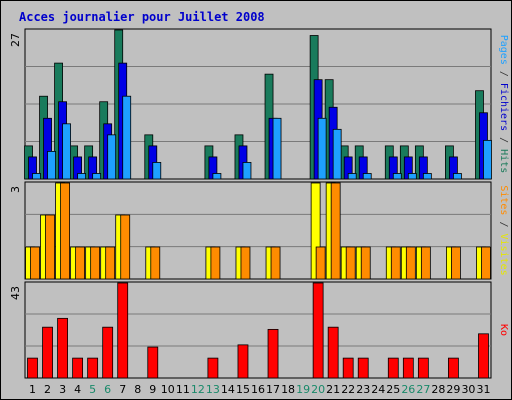 The height and width of the screenshot is (400, 512). I want to click on x-tick-label-day-9: 9, so click(152, 389).